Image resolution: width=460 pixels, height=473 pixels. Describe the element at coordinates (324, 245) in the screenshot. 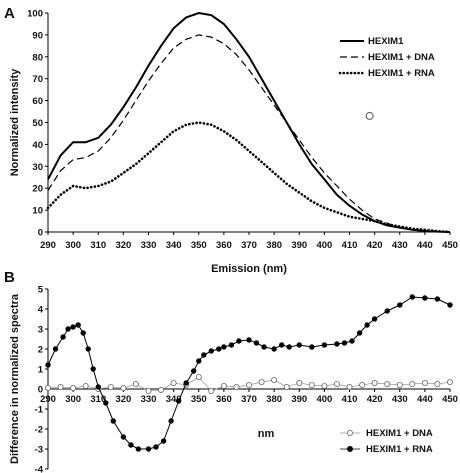

I see `x-tick-label: 400` at that location.